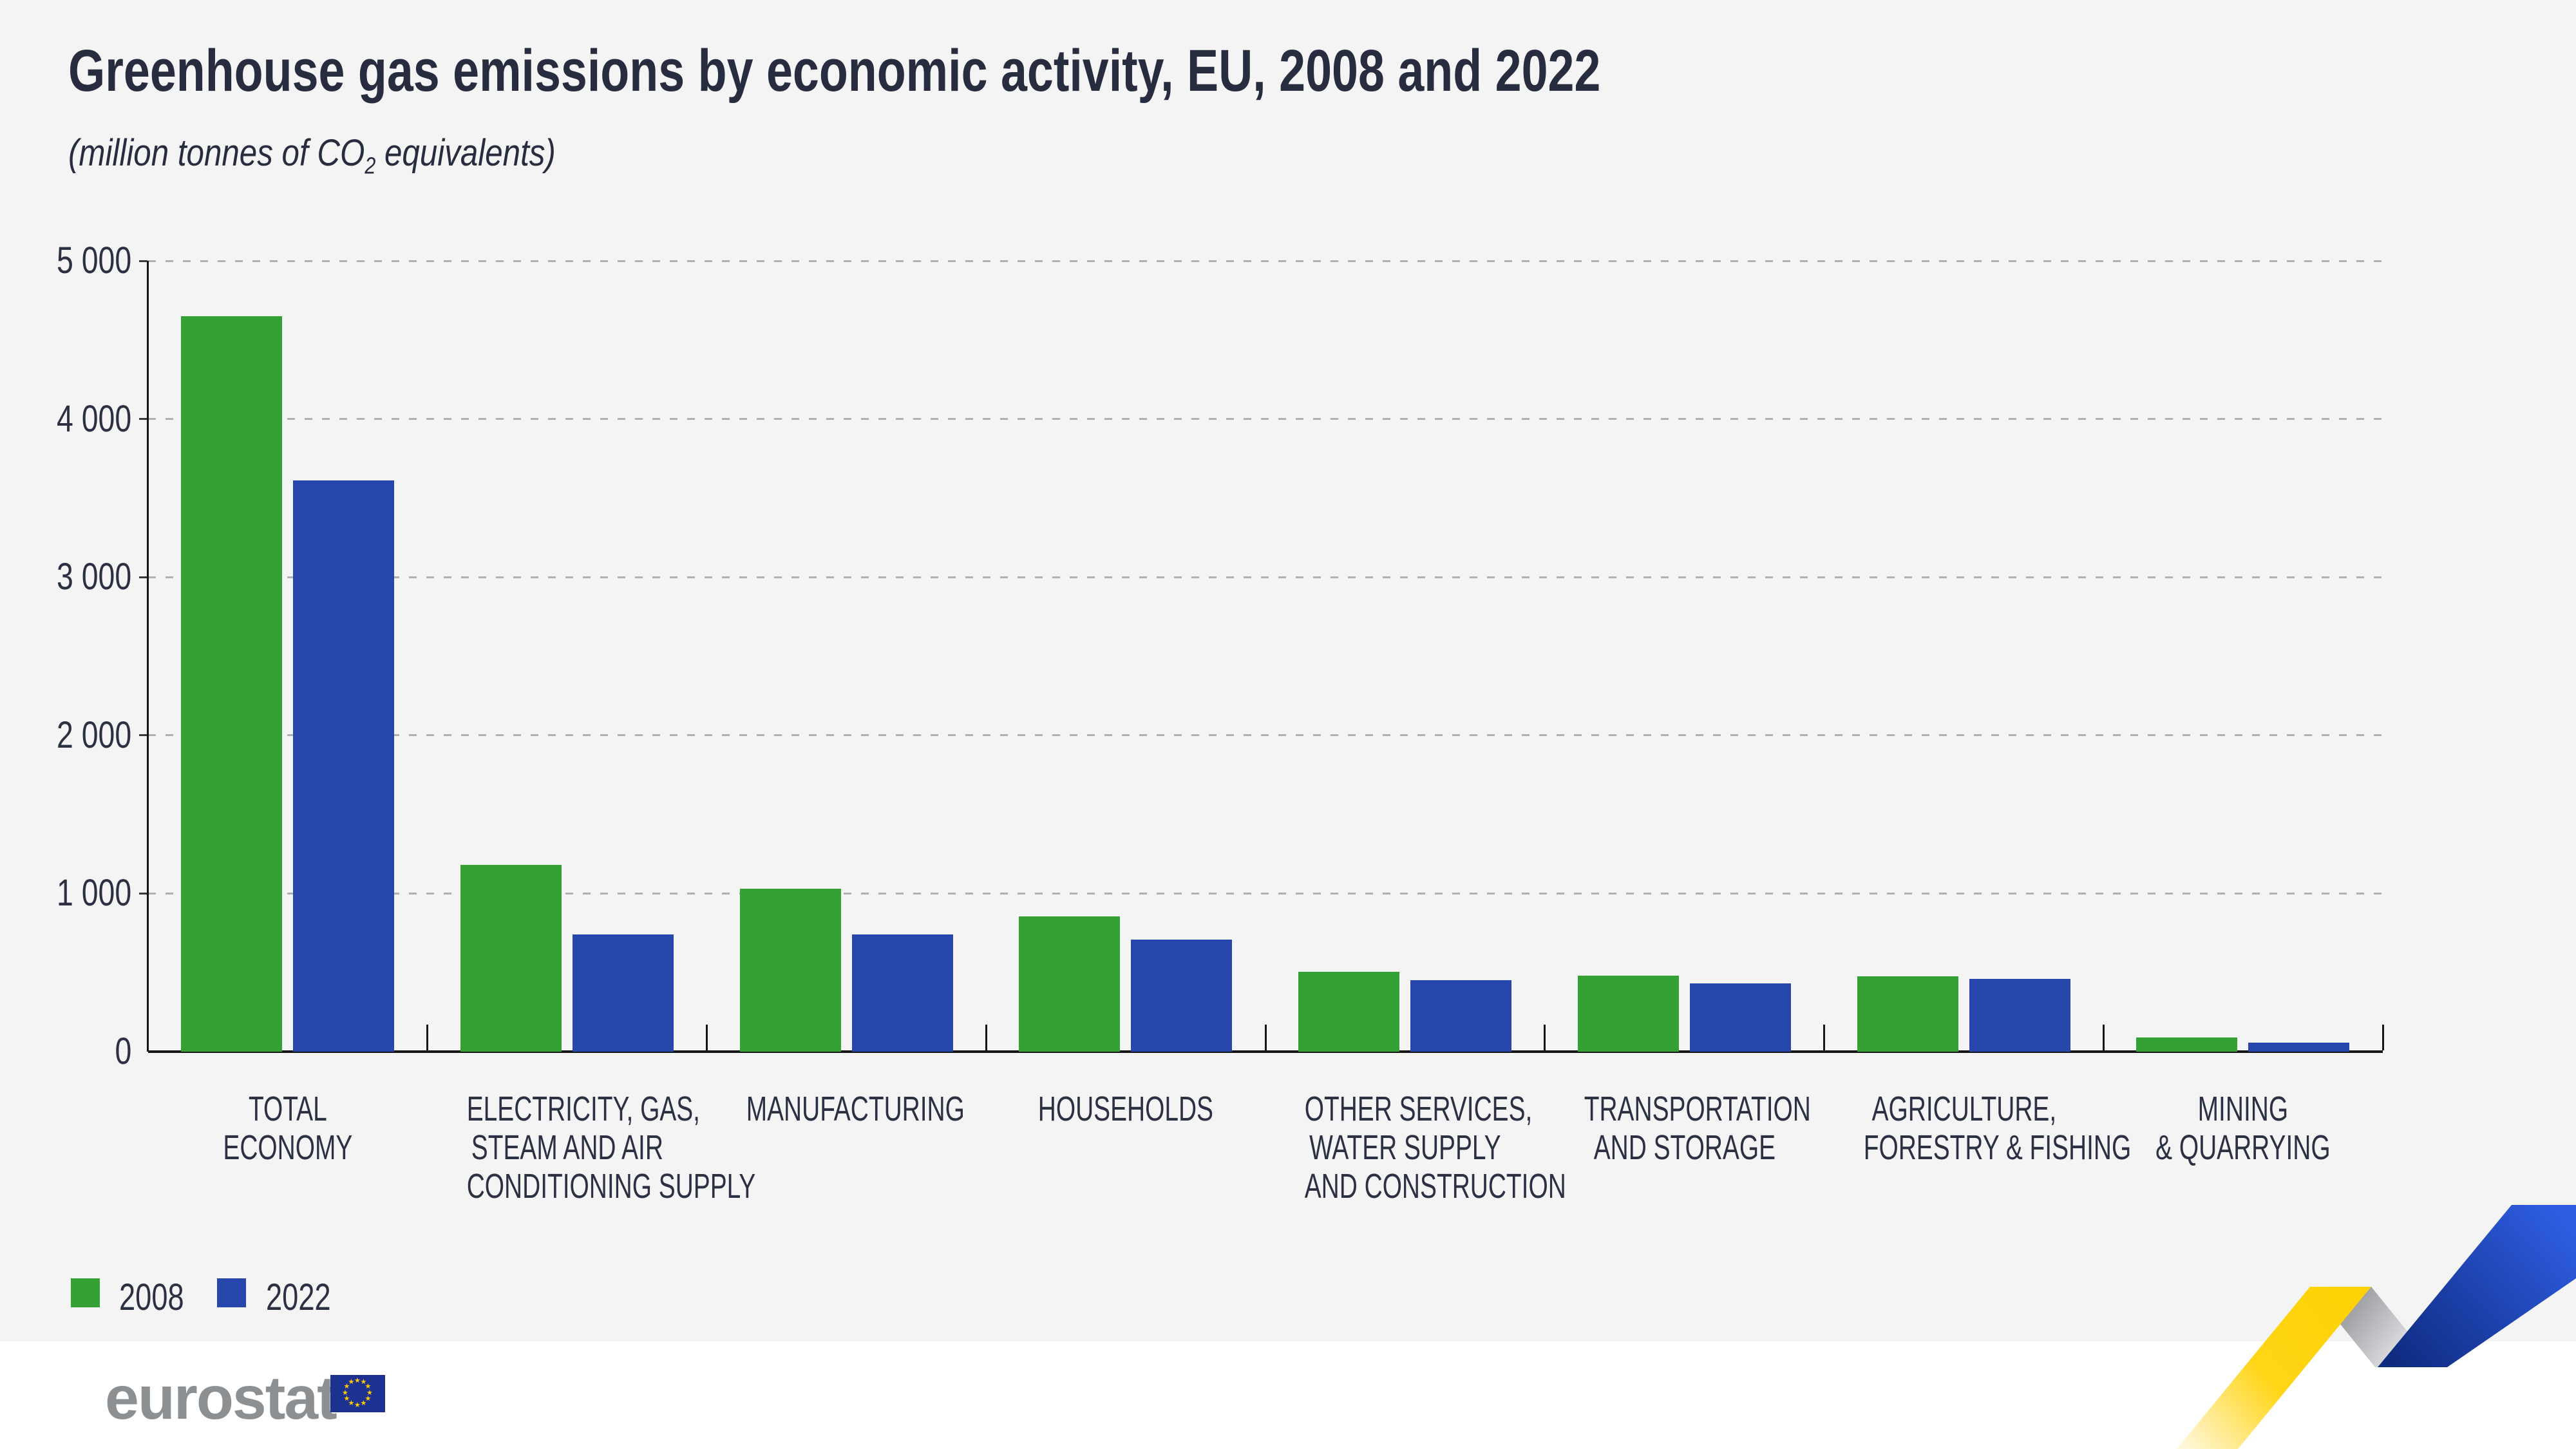 This screenshot has width=2576, height=1449. I want to click on category-label-6: AGRICULTURE, FORESTRY & FISHING, so click(1977, 1128).